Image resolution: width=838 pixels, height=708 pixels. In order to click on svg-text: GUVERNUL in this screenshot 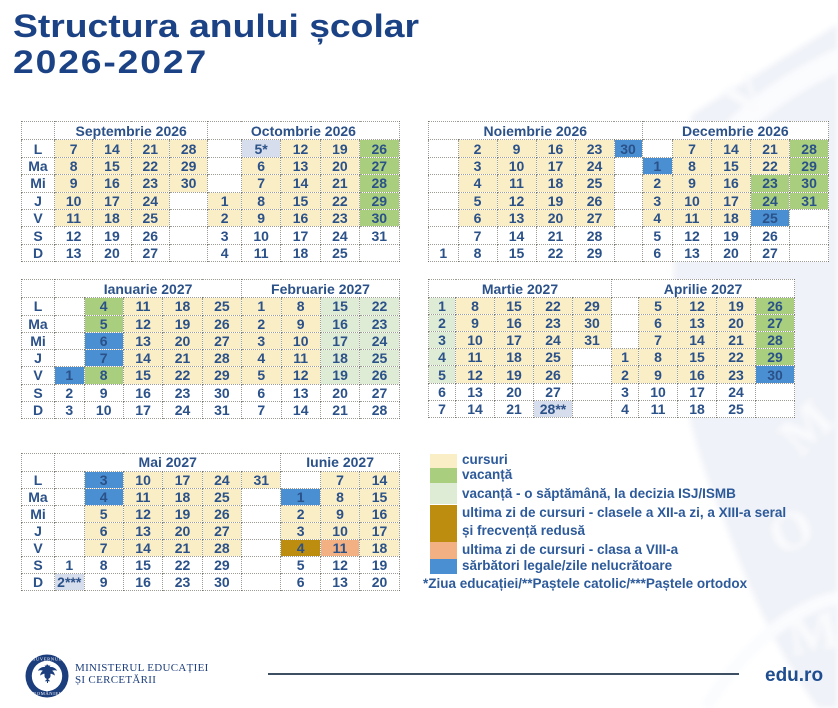, I will do `click(47, 659)`.